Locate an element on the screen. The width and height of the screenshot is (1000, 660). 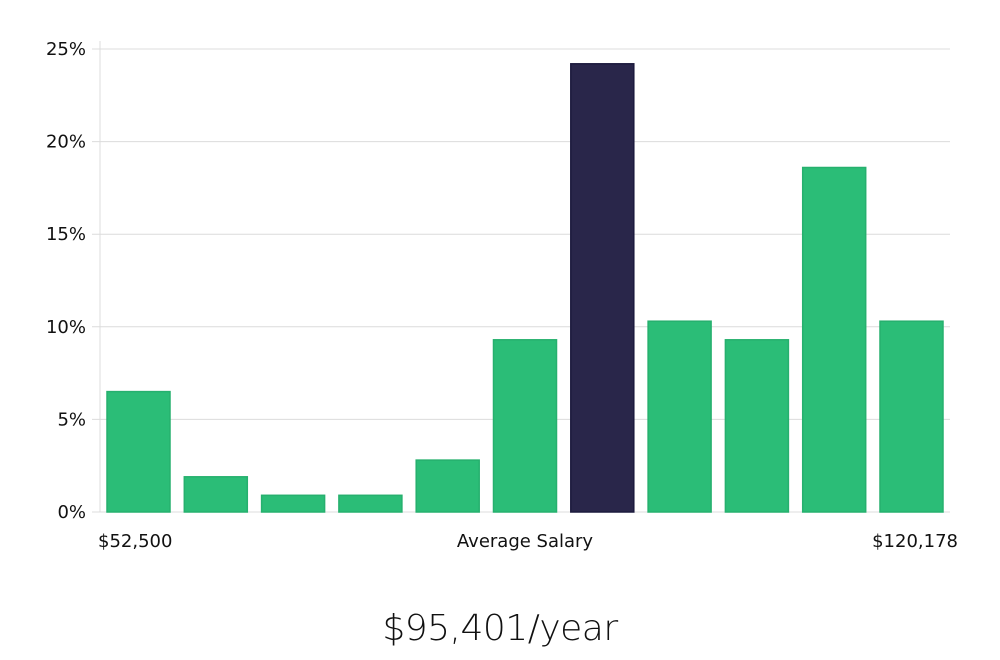
x-max-label: $120,178 is located at coordinates (915, 541).